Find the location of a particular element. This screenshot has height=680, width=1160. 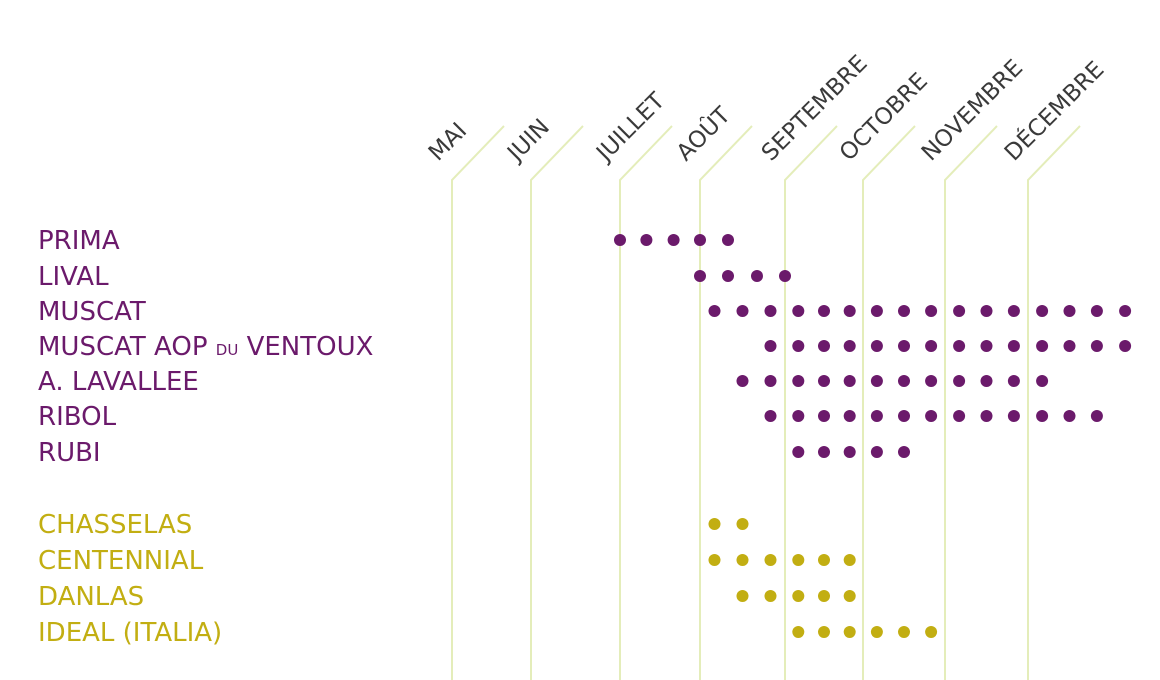

variety-label-main: LIVAL is located at coordinates (73, 277).